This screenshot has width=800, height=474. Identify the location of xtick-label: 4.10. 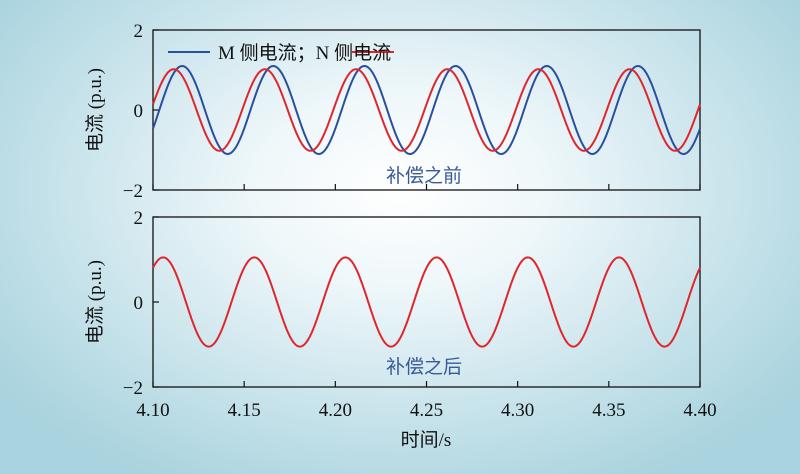
(152, 410).